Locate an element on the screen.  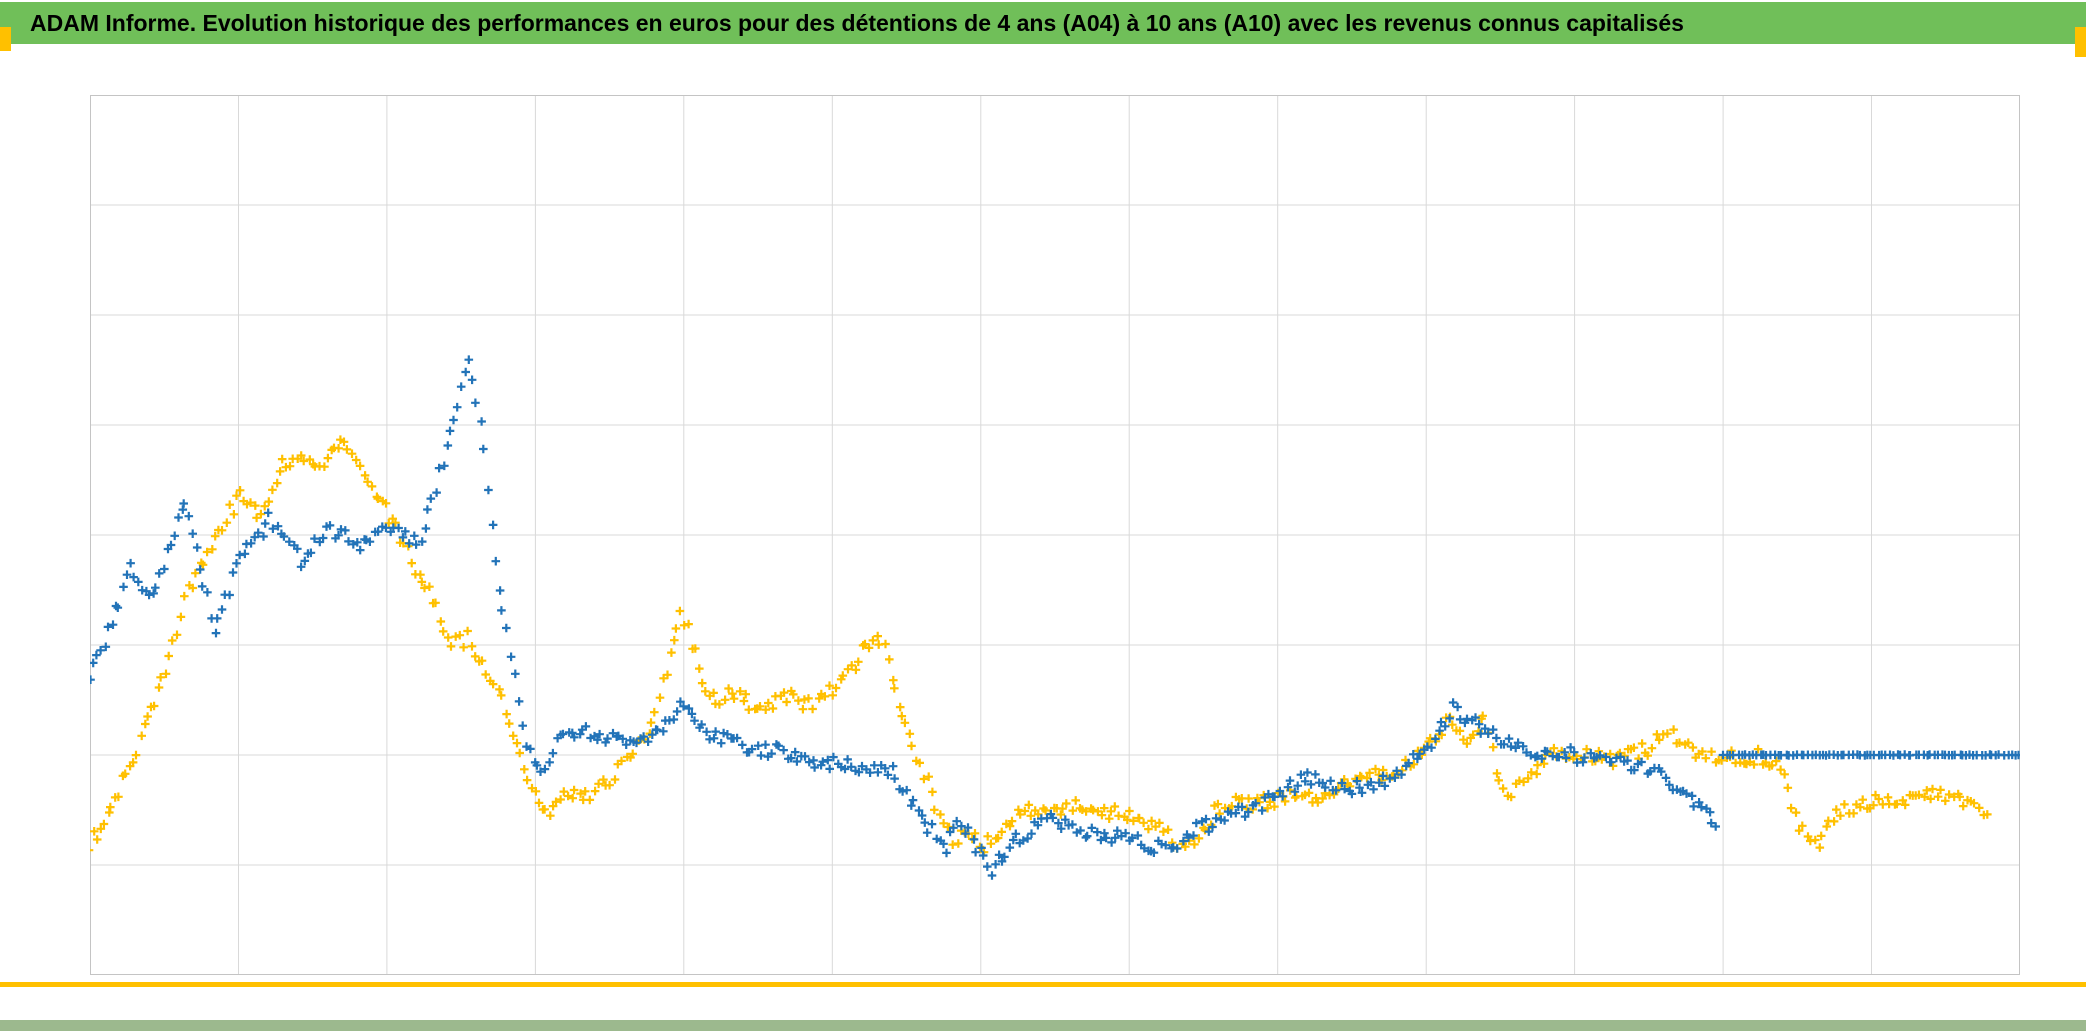
bottom-accent-rule is located at coordinates (1043, 984).